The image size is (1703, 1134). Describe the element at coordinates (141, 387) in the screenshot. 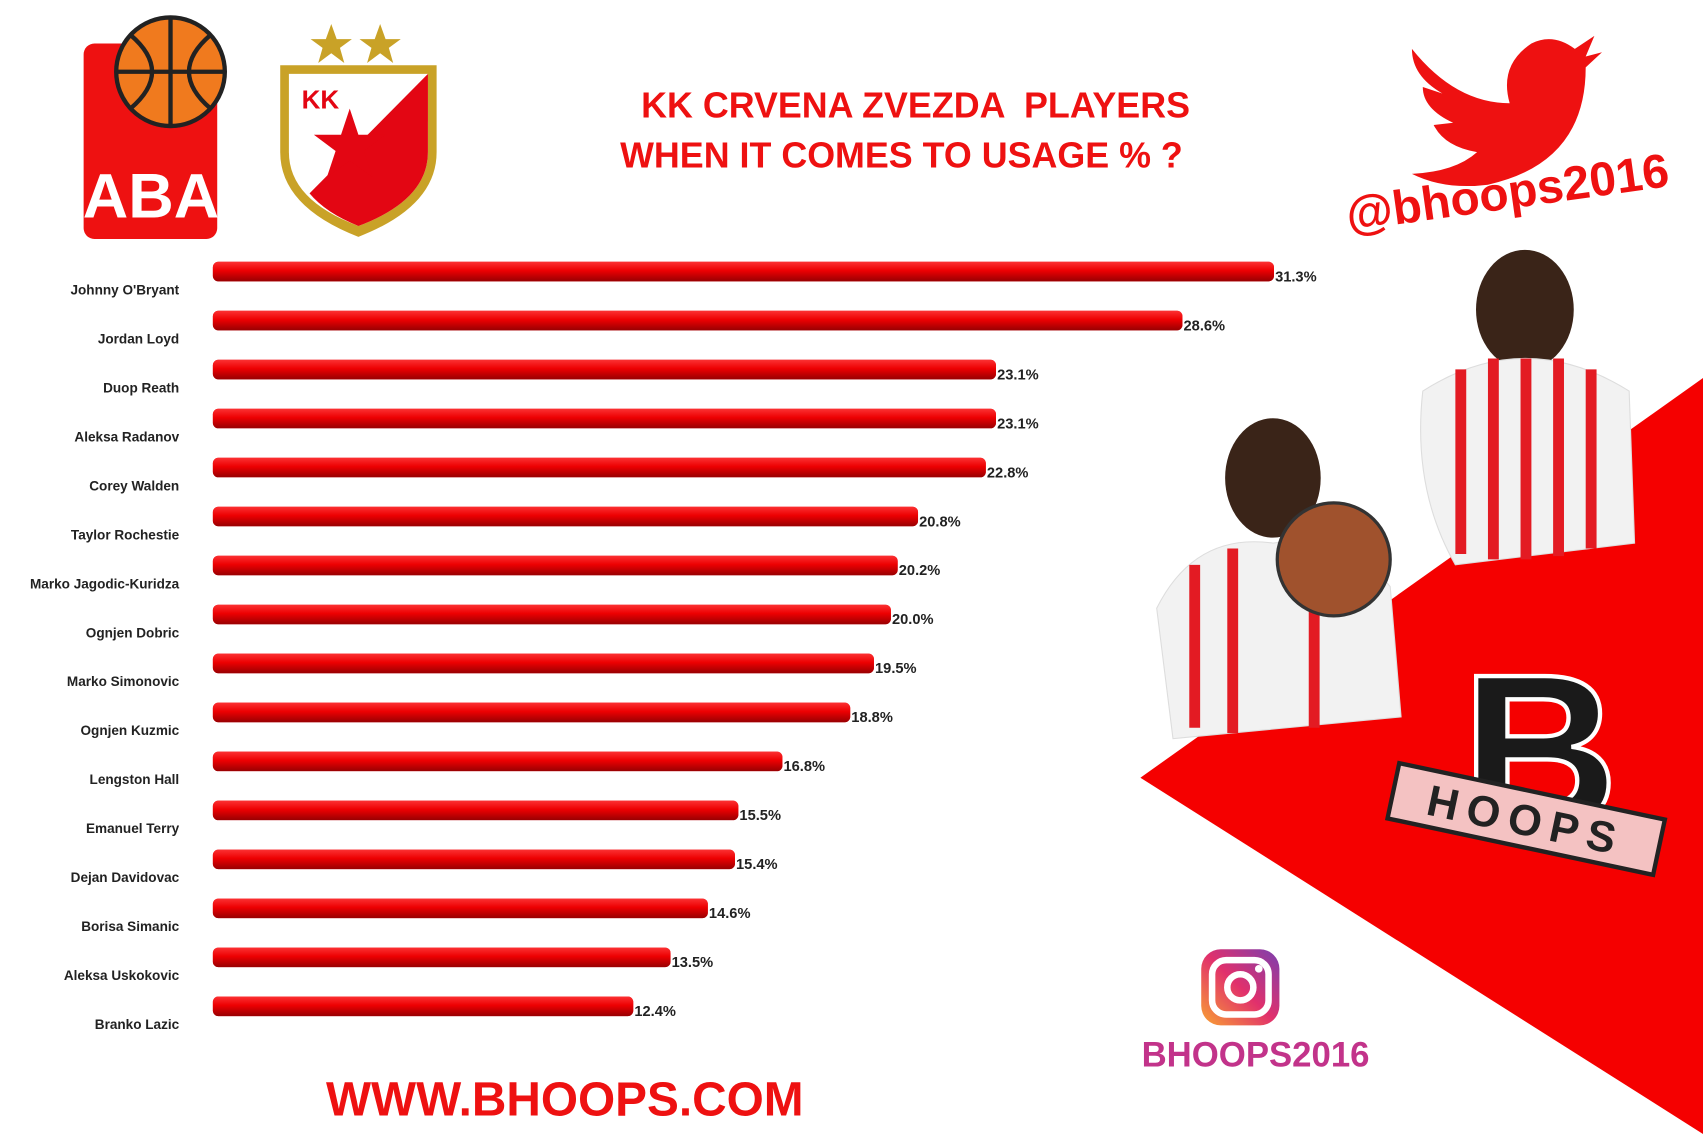

I see `category-label: Duop Reath` at that location.